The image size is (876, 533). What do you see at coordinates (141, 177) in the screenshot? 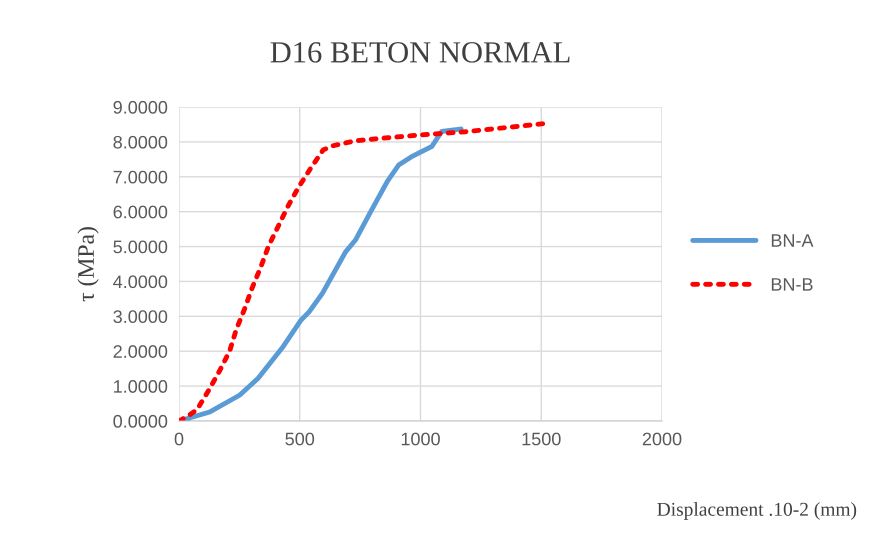
I see `y-tick-label: 7.0000` at bounding box center [141, 177].